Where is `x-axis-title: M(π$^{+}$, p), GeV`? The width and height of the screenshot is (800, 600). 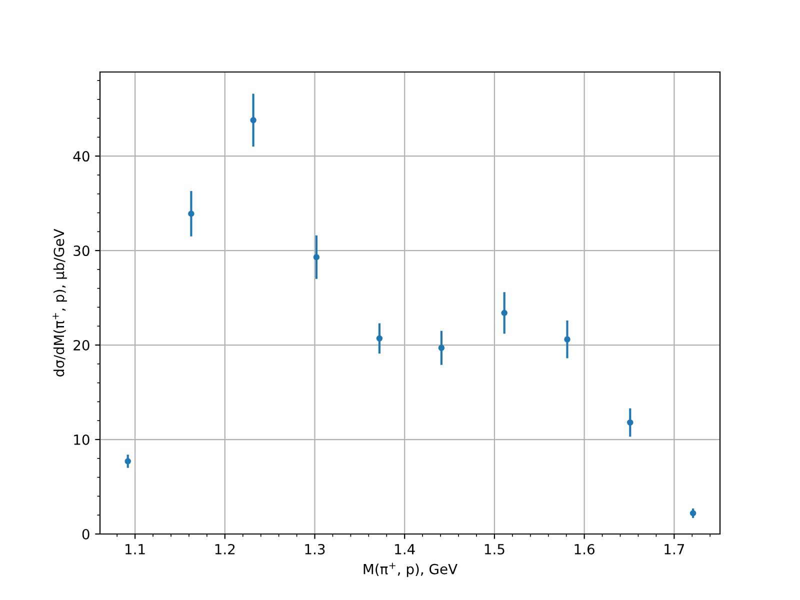 x-axis-title: M(π$^{+}$, p), GeV is located at coordinates (411, 570).